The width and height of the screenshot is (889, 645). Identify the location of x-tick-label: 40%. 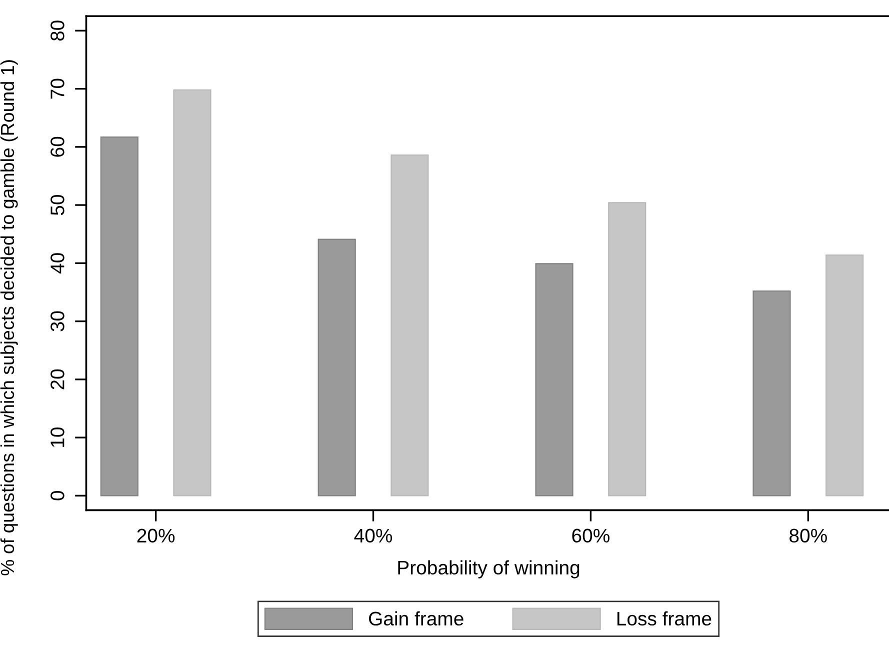
(373, 535).